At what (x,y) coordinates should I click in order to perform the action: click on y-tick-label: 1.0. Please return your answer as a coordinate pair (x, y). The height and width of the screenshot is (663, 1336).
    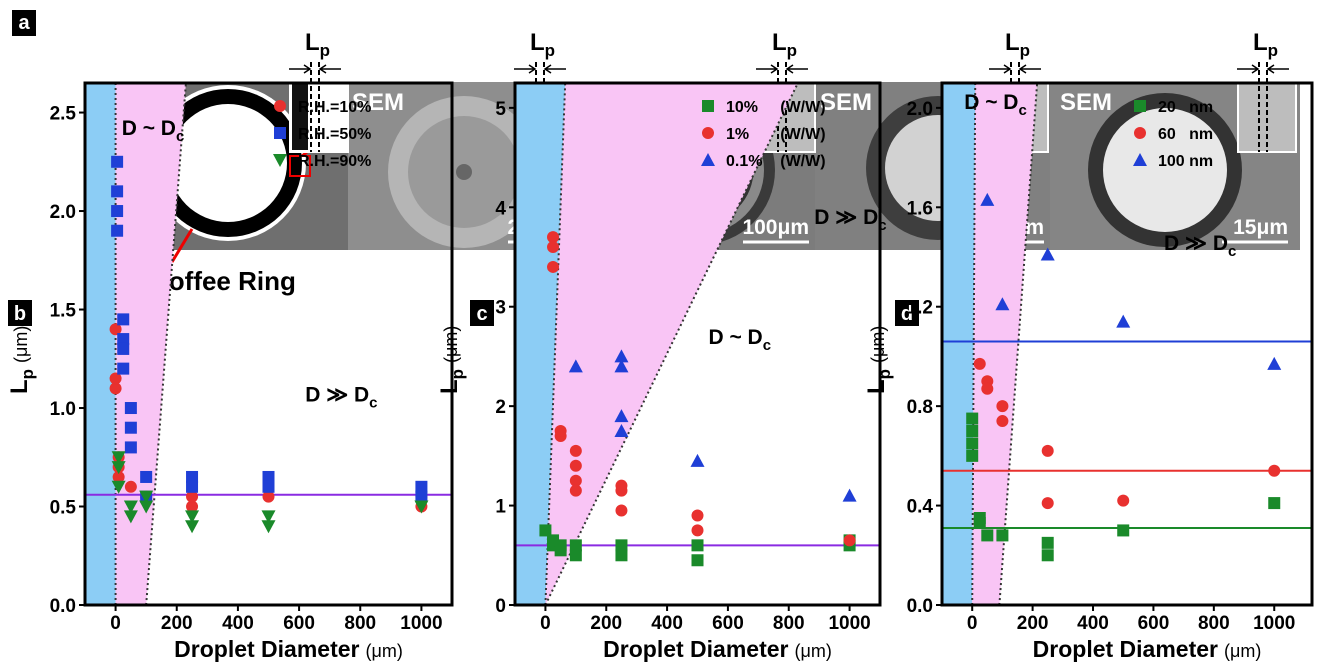
    Looking at the image, I should click on (63, 409).